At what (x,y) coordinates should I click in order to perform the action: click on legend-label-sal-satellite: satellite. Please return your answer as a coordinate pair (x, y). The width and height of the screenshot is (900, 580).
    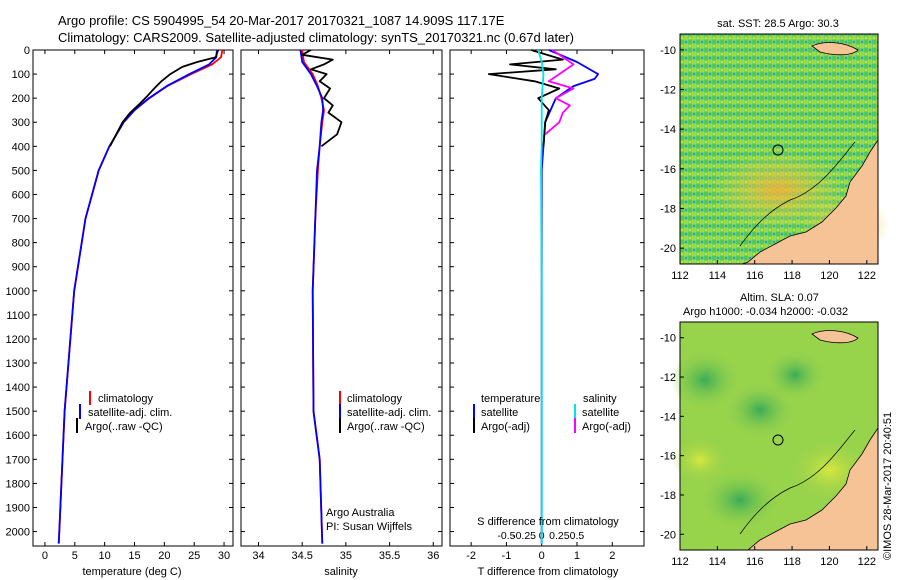
    Looking at the image, I should click on (600, 413).